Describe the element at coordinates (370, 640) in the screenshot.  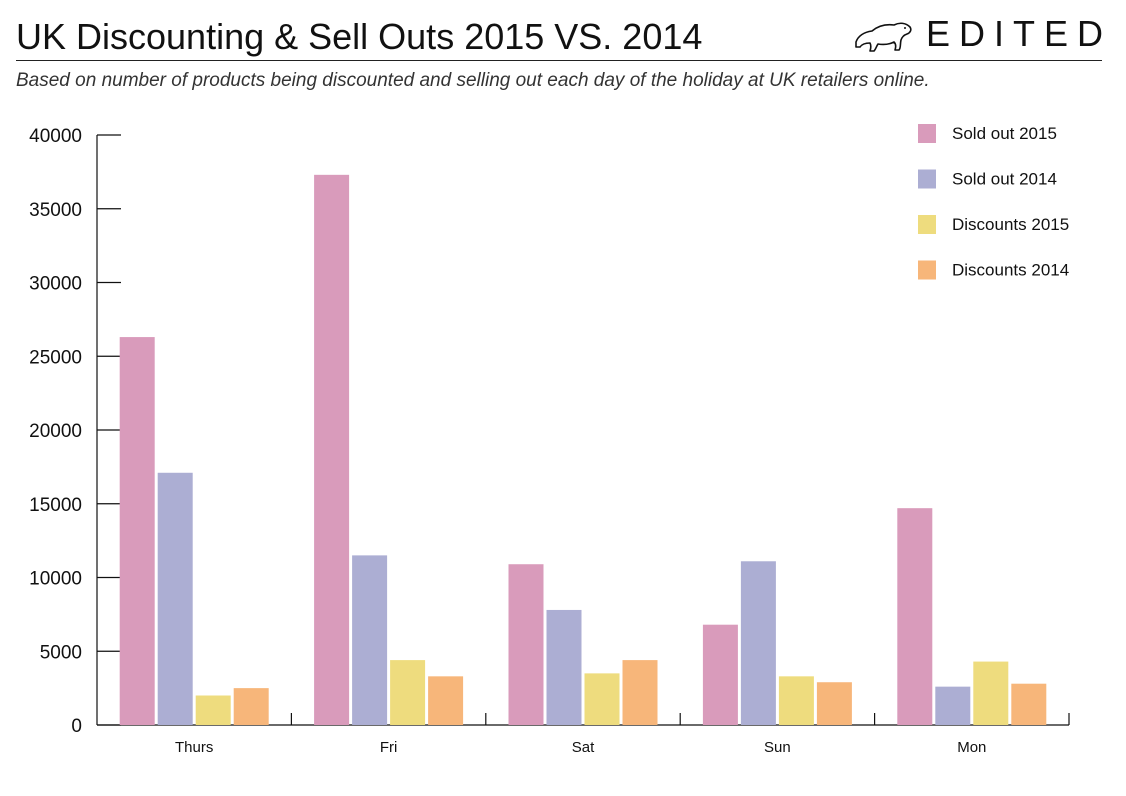
I see `bar-sold-out-2014-fri` at that location.